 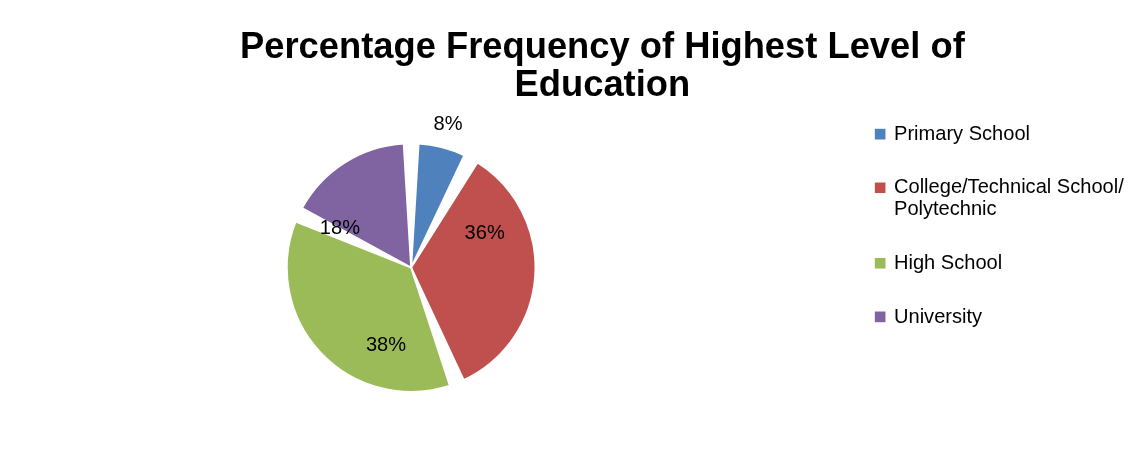 I want to click on legend-label: High School, so click(x=948, y=262).